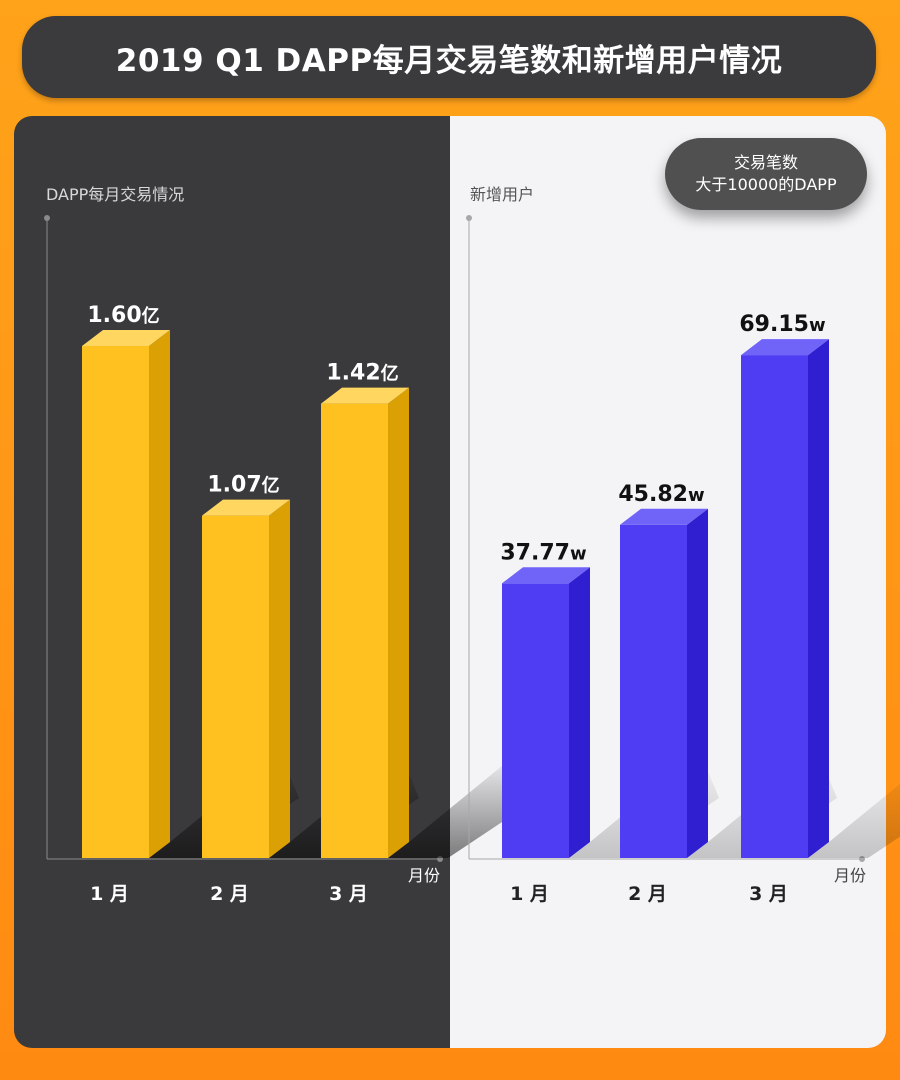 Image resolution: width=900 pixels, height=1080 pixels. I want to click on badge-line2: 大于10000的DAPP, so click(766, 184).